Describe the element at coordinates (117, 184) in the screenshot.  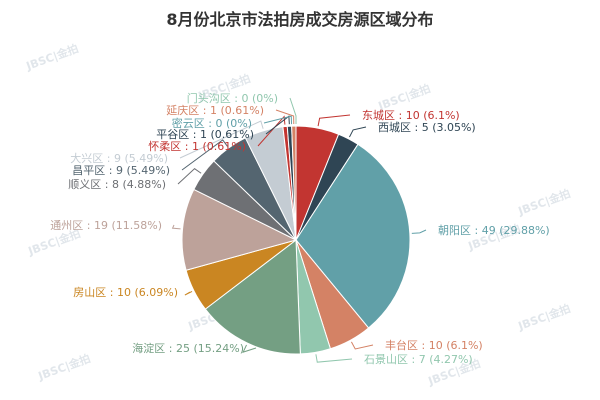
I see `slice-label-顺义区: 顺义区 : 8 (4.88%)` at that location.